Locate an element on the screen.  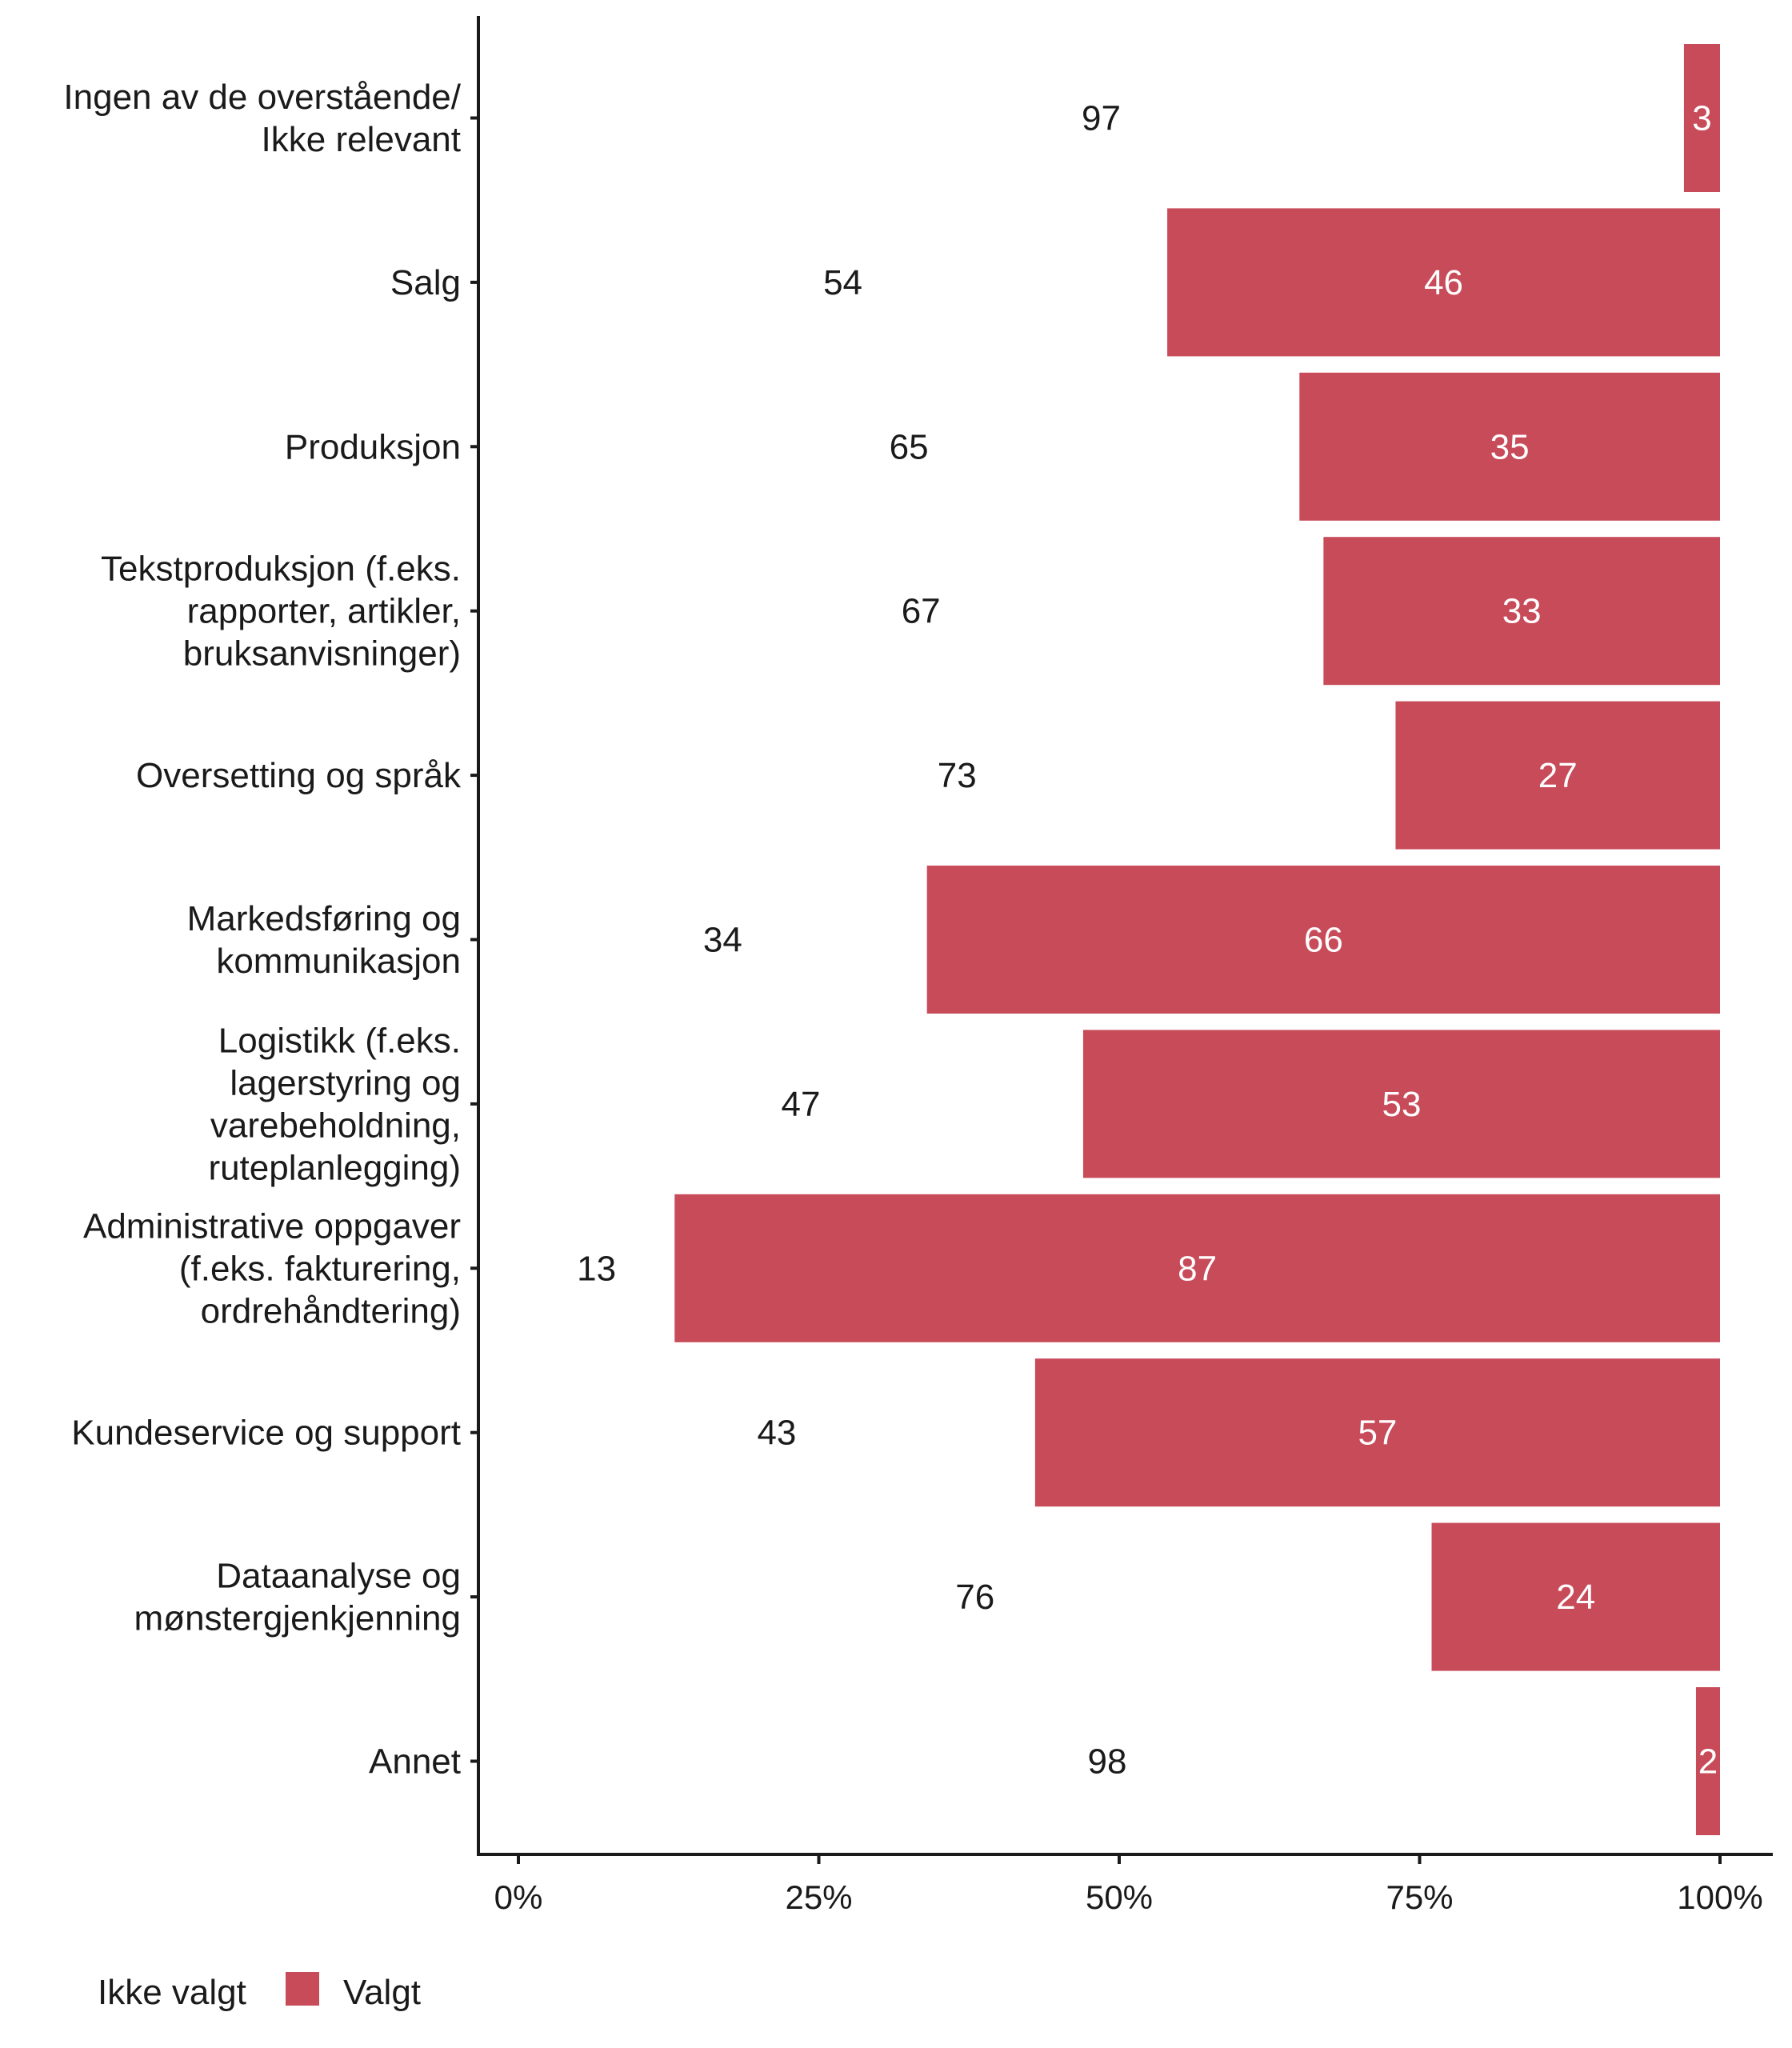
value-label-valgt-0: 3 is located at coordinates (1701, 118).